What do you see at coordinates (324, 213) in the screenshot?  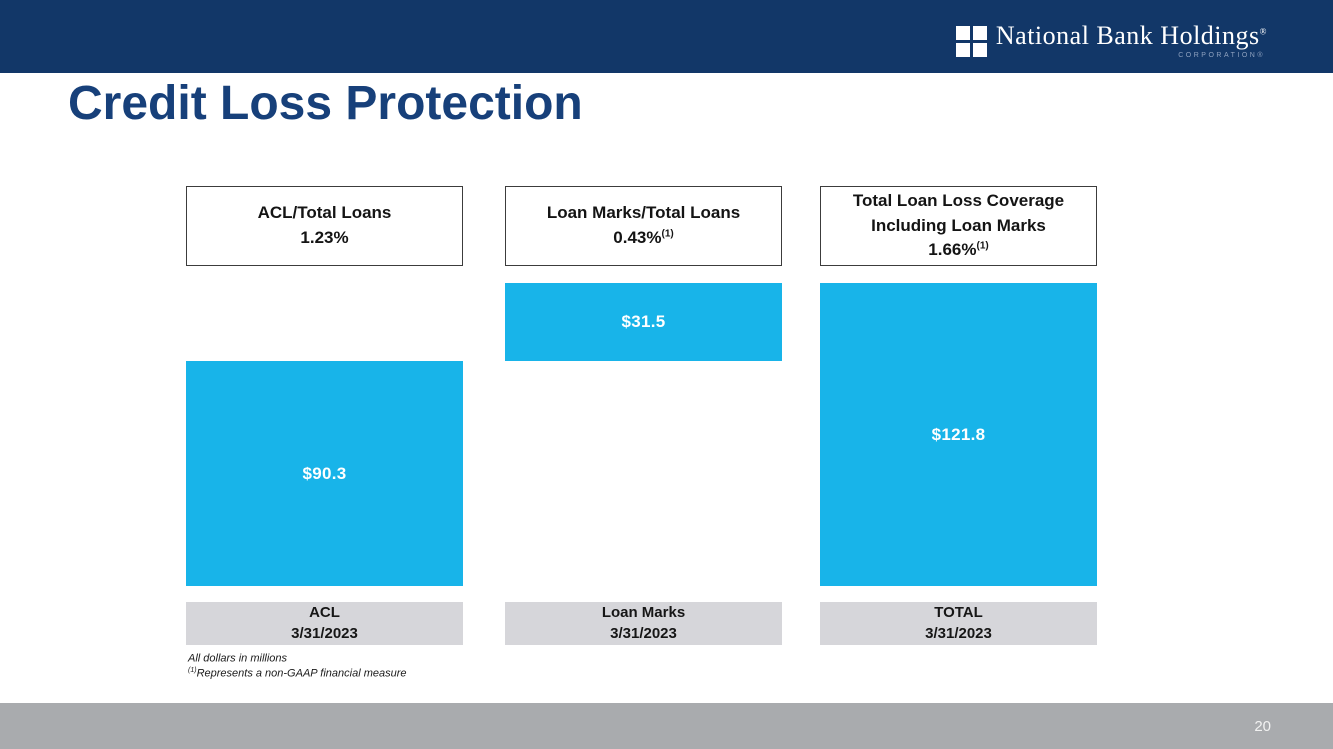 I see `metric-title: ACL/Total Loans` at bounding box center [324, 213].